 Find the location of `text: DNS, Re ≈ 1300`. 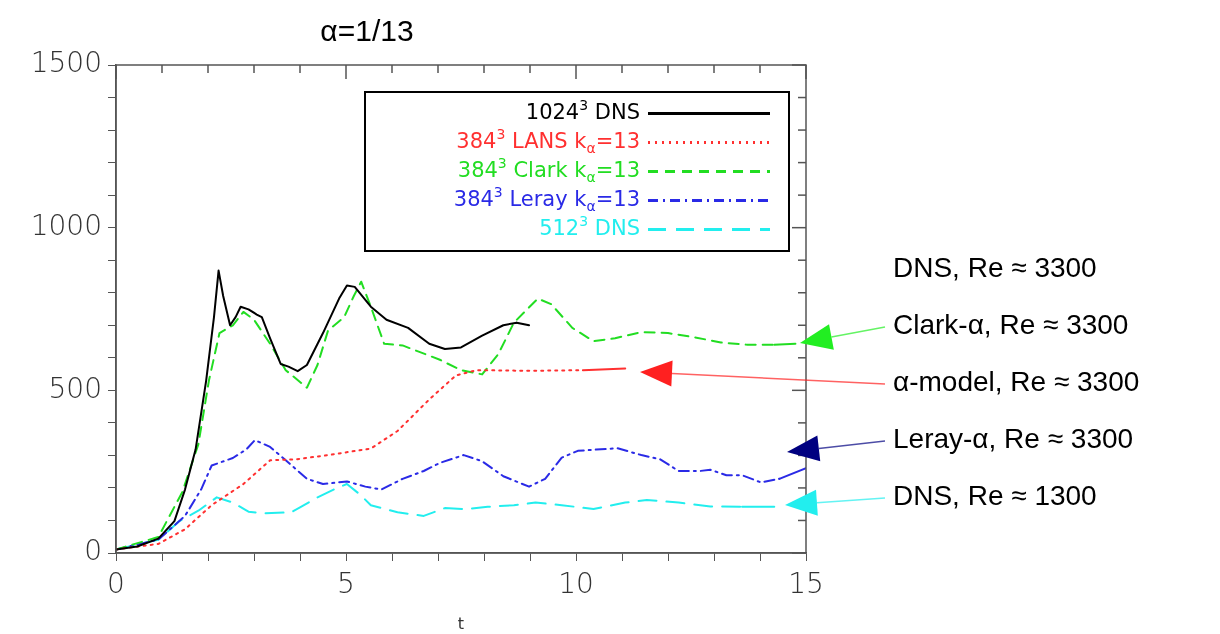

text: DNS, Re ≈ 1300 is located at coordinates (995, 496).